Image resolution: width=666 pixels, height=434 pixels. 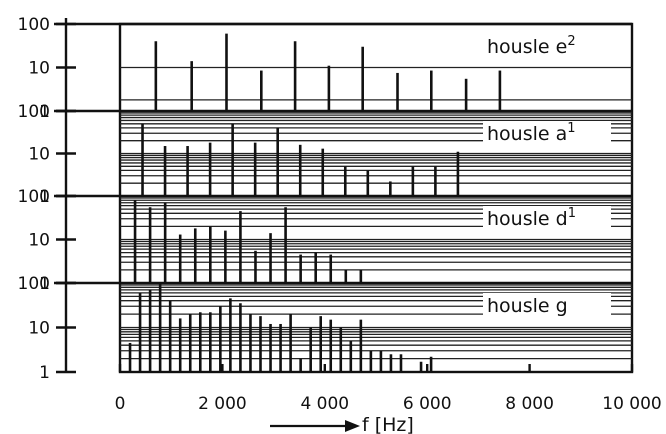 I want to click on panel-label: housle e2, so click(x=531, y=46).